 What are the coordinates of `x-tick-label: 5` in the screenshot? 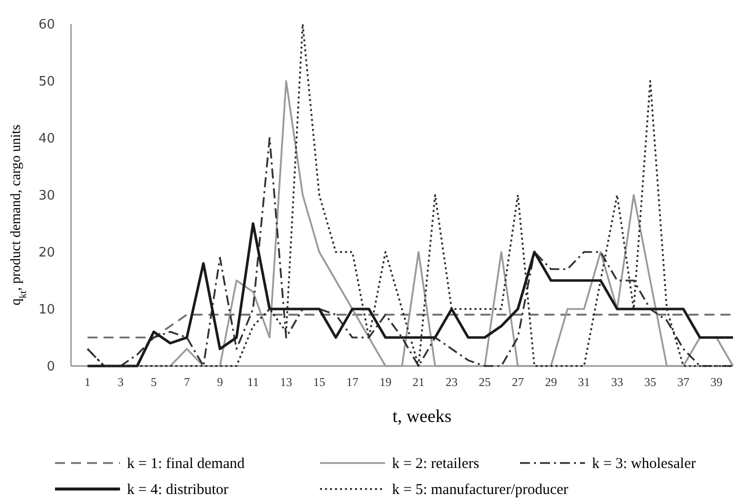 It's located at (153, 382).